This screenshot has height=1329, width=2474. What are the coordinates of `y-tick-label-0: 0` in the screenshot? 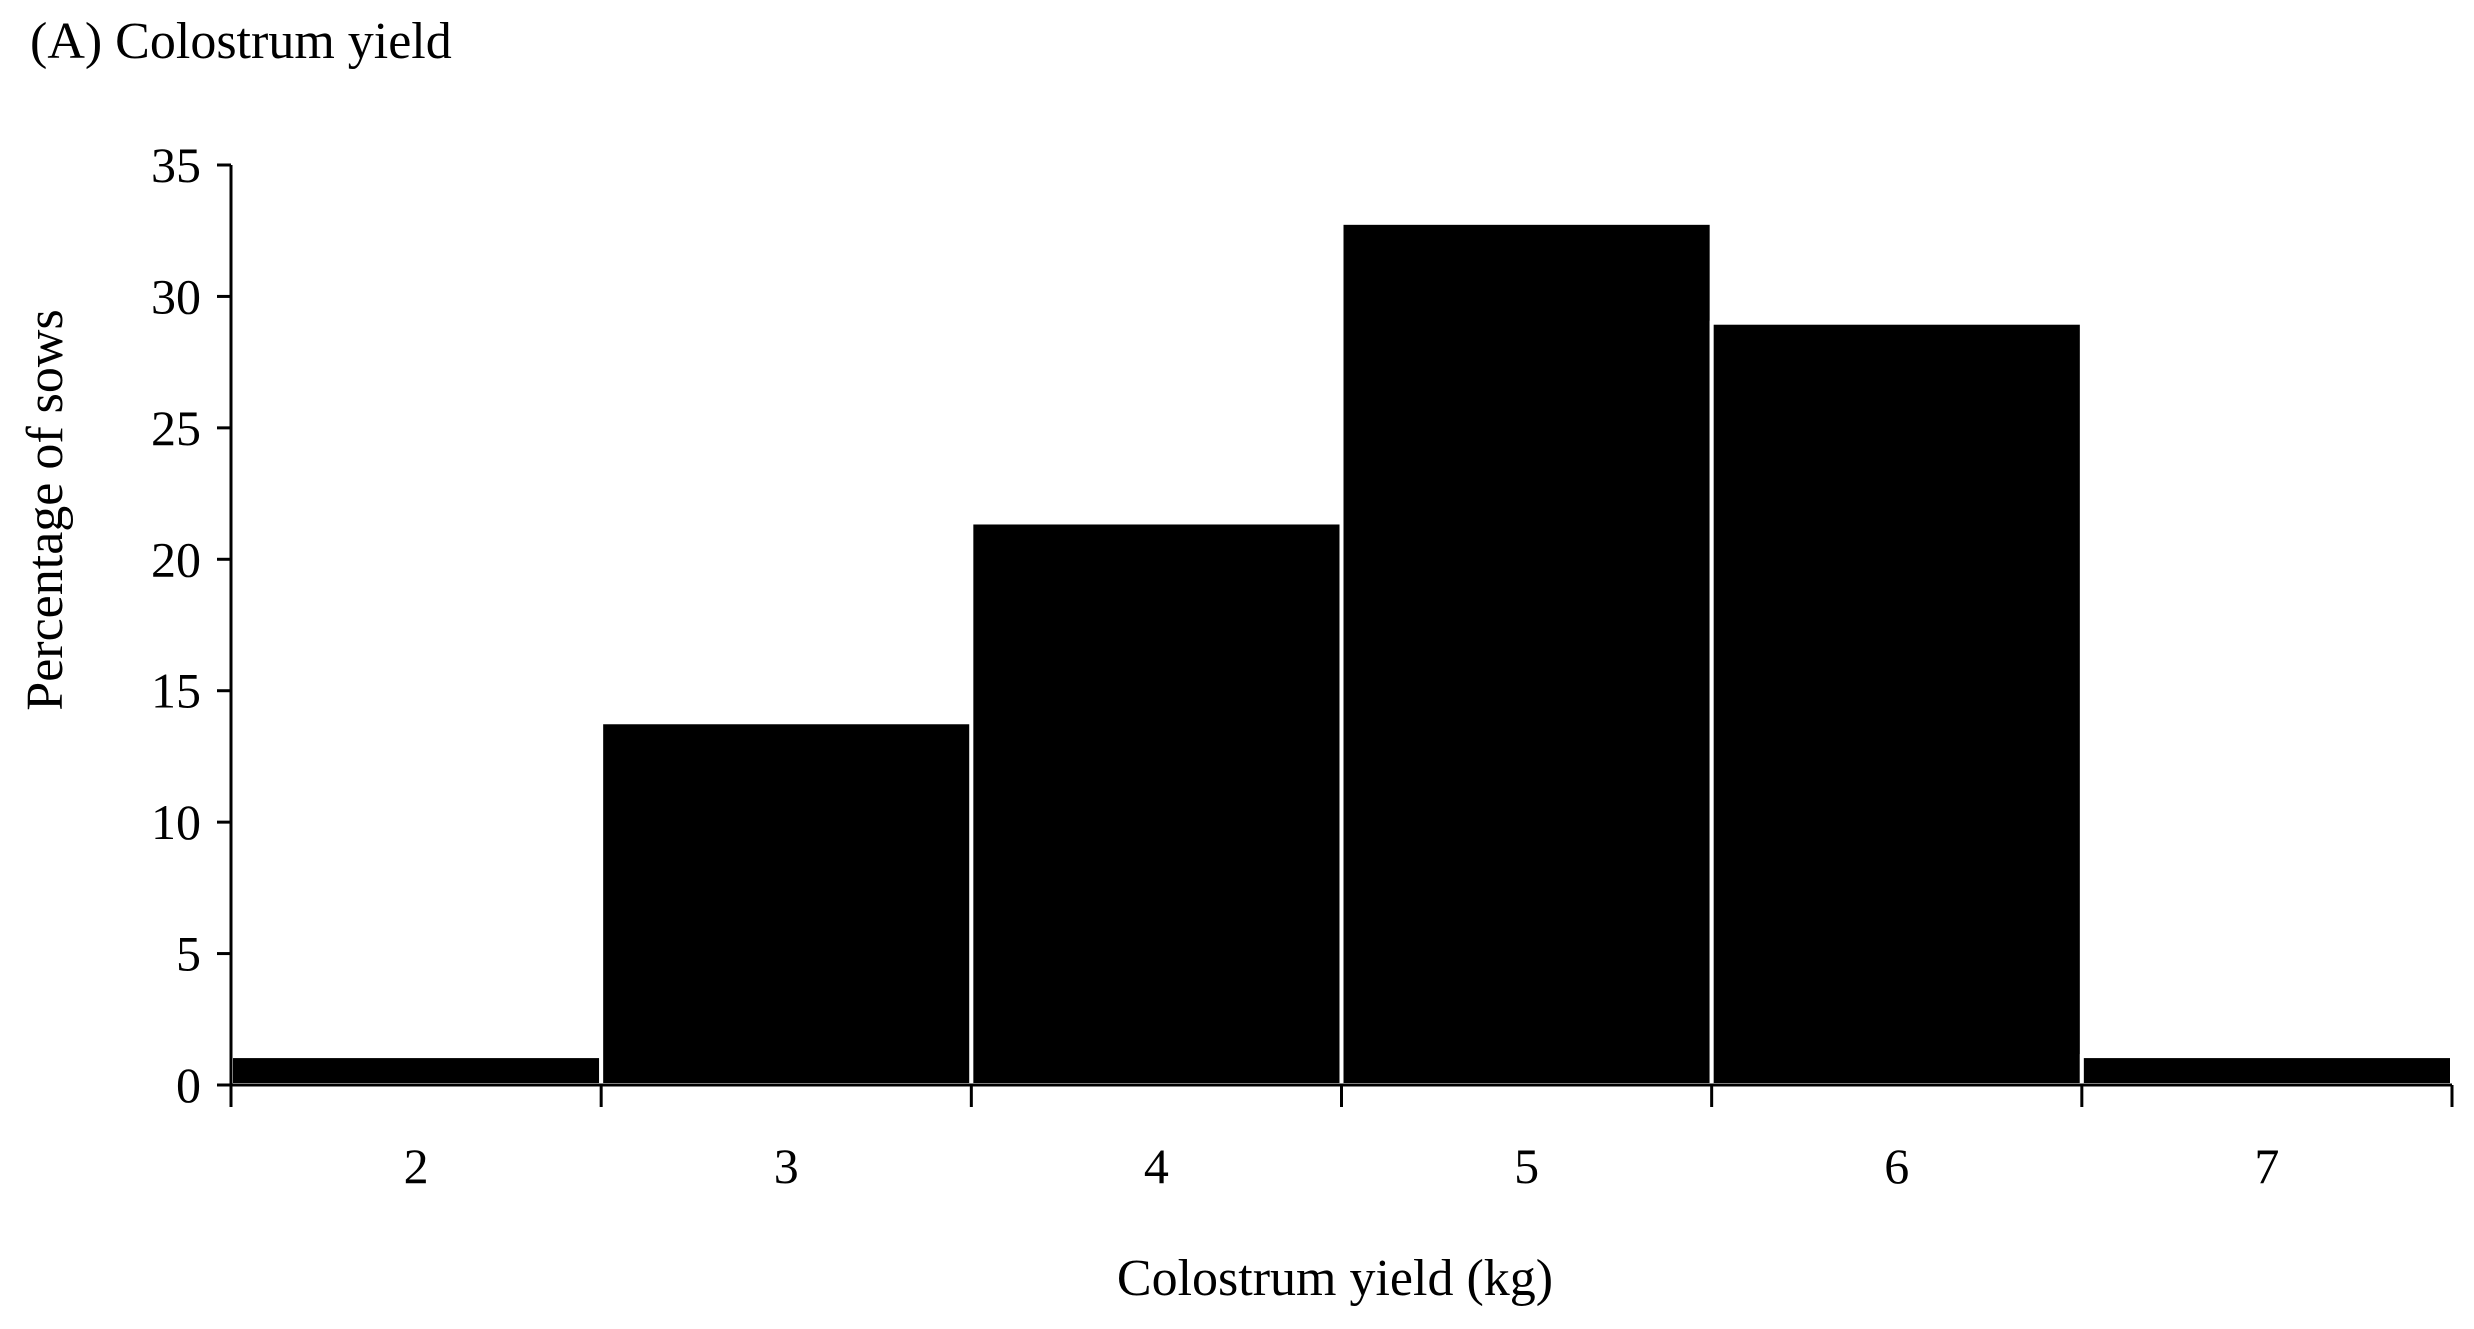 It's located at (188, 1085).